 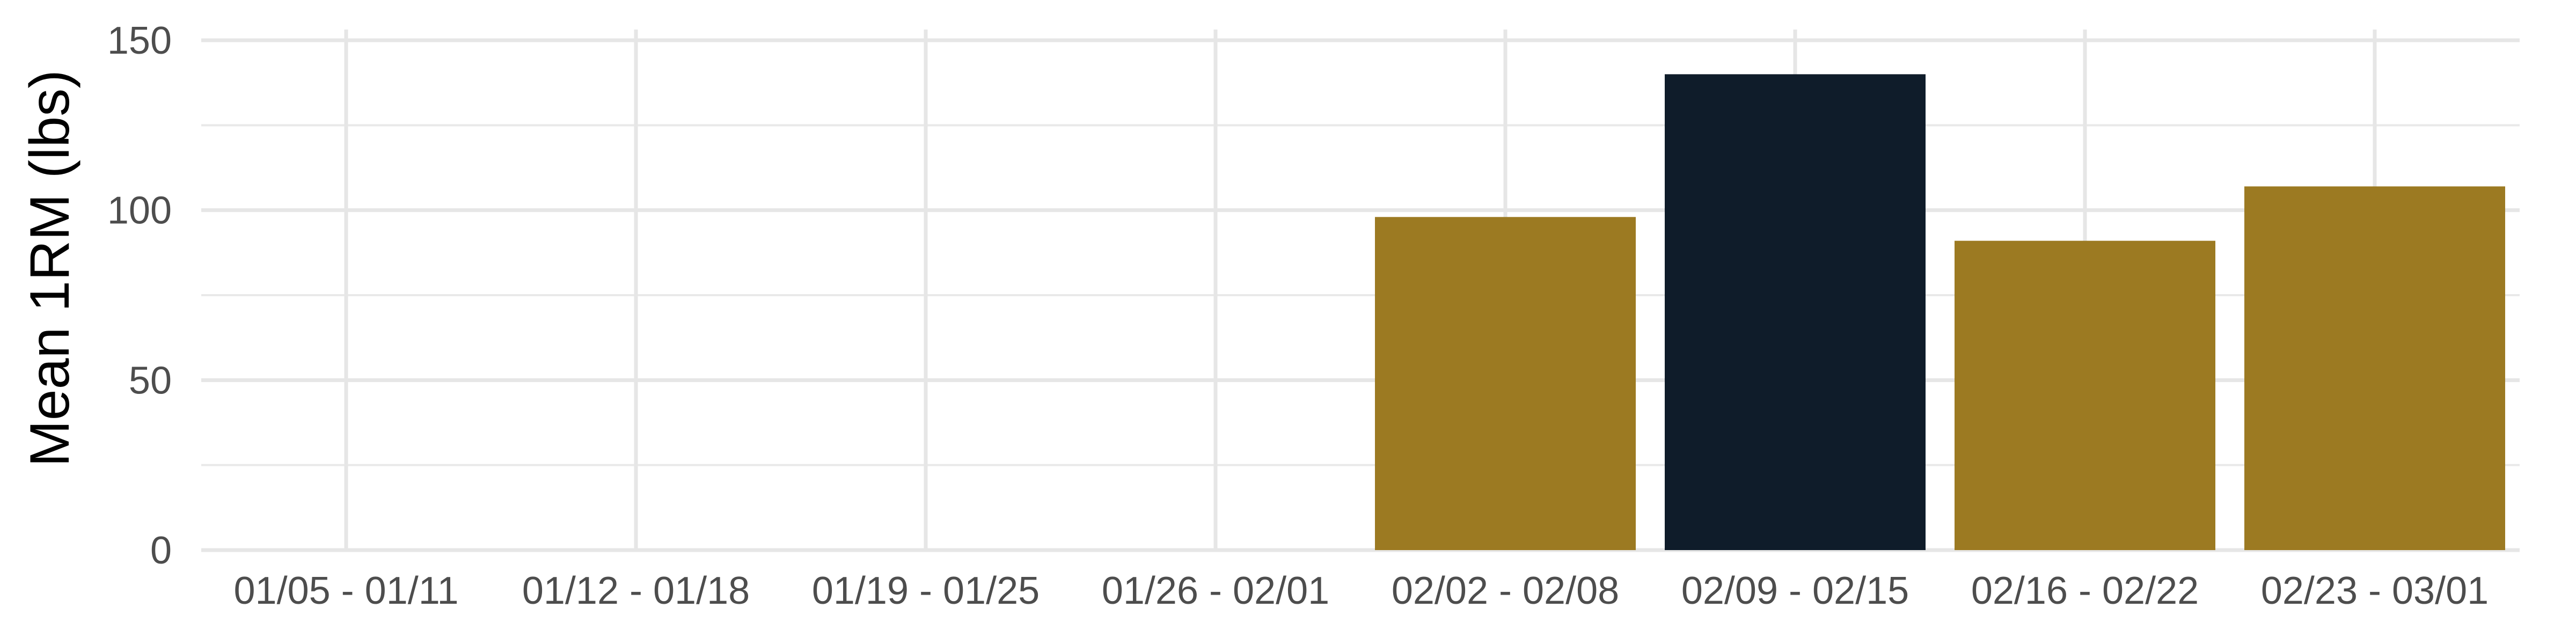 What do you see at coordinates (139, 210) in the screenshot?
I see `y-tick-label: 100` at bounding box center [139, 210].